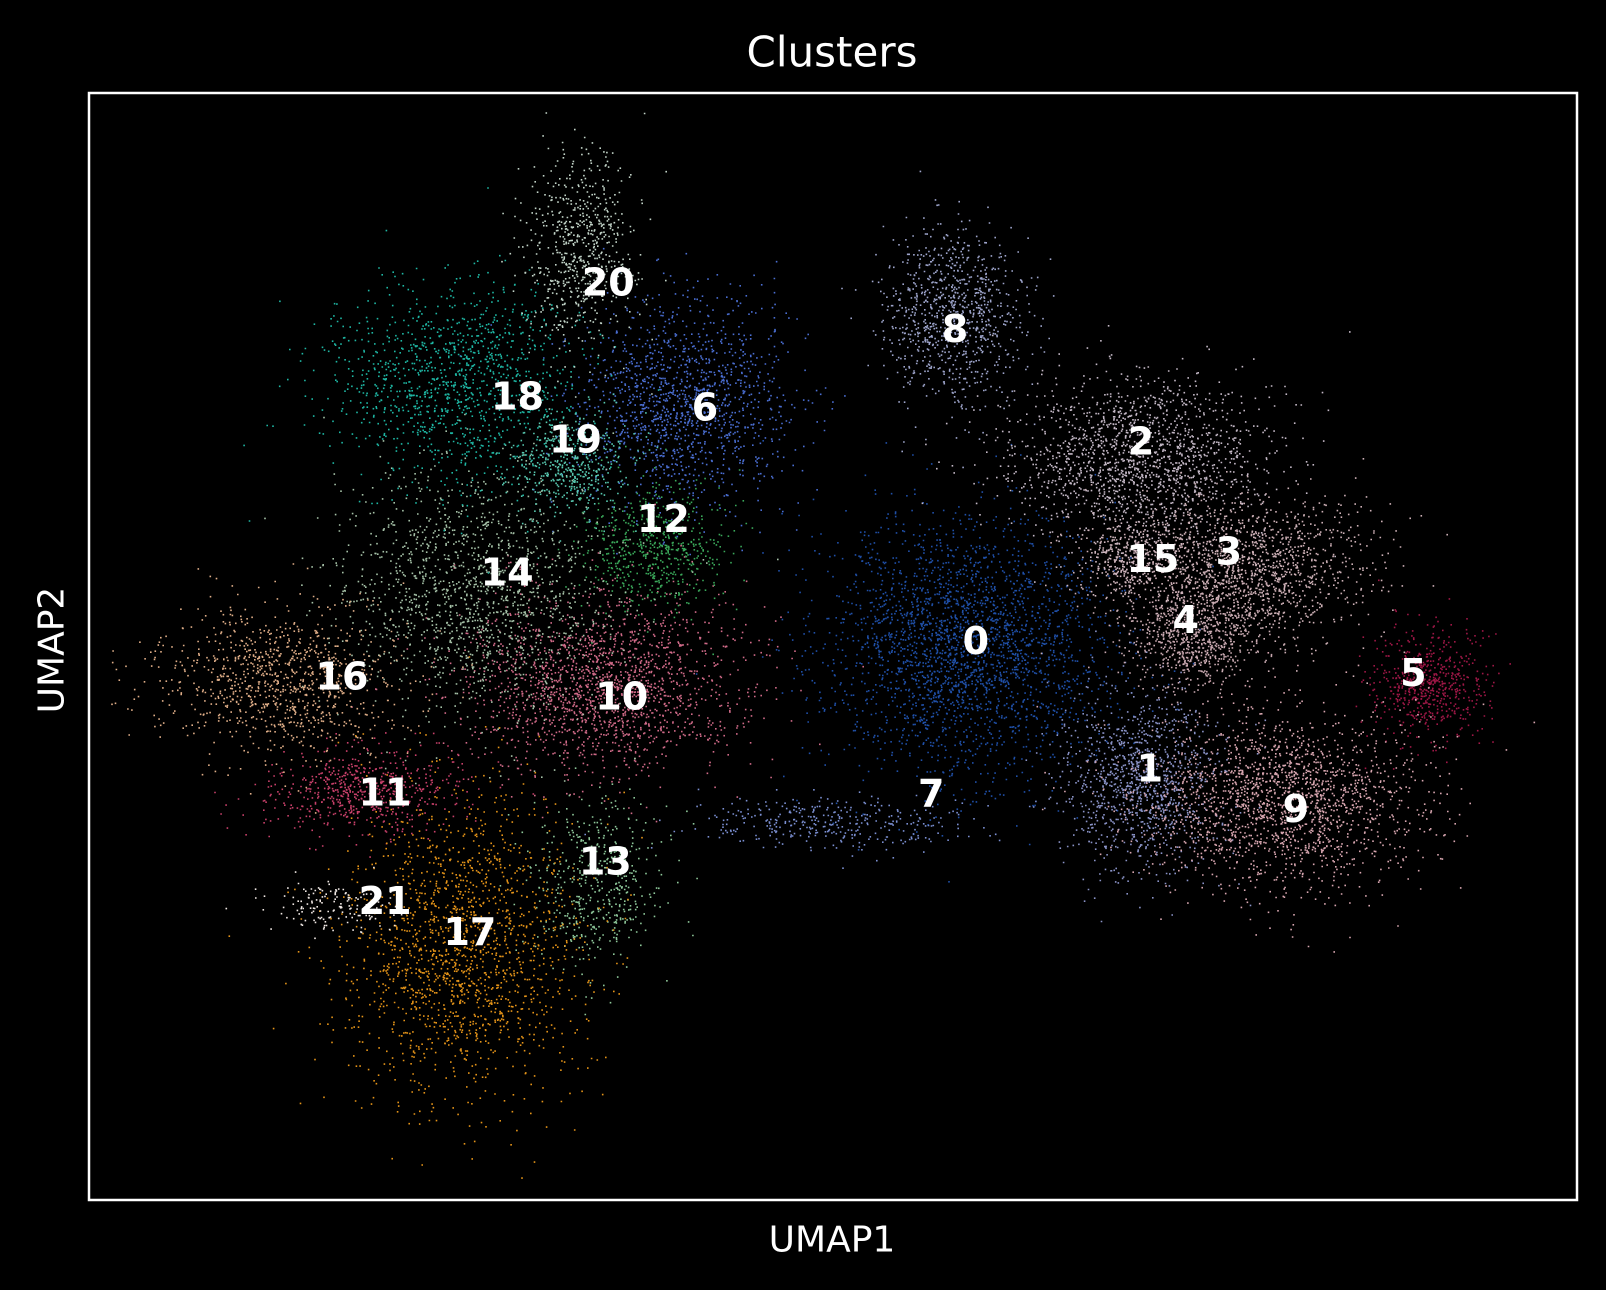 This screenshot has width=1606, height=1290. I want to click on cluster-label-11: 11, so click(385, 793).